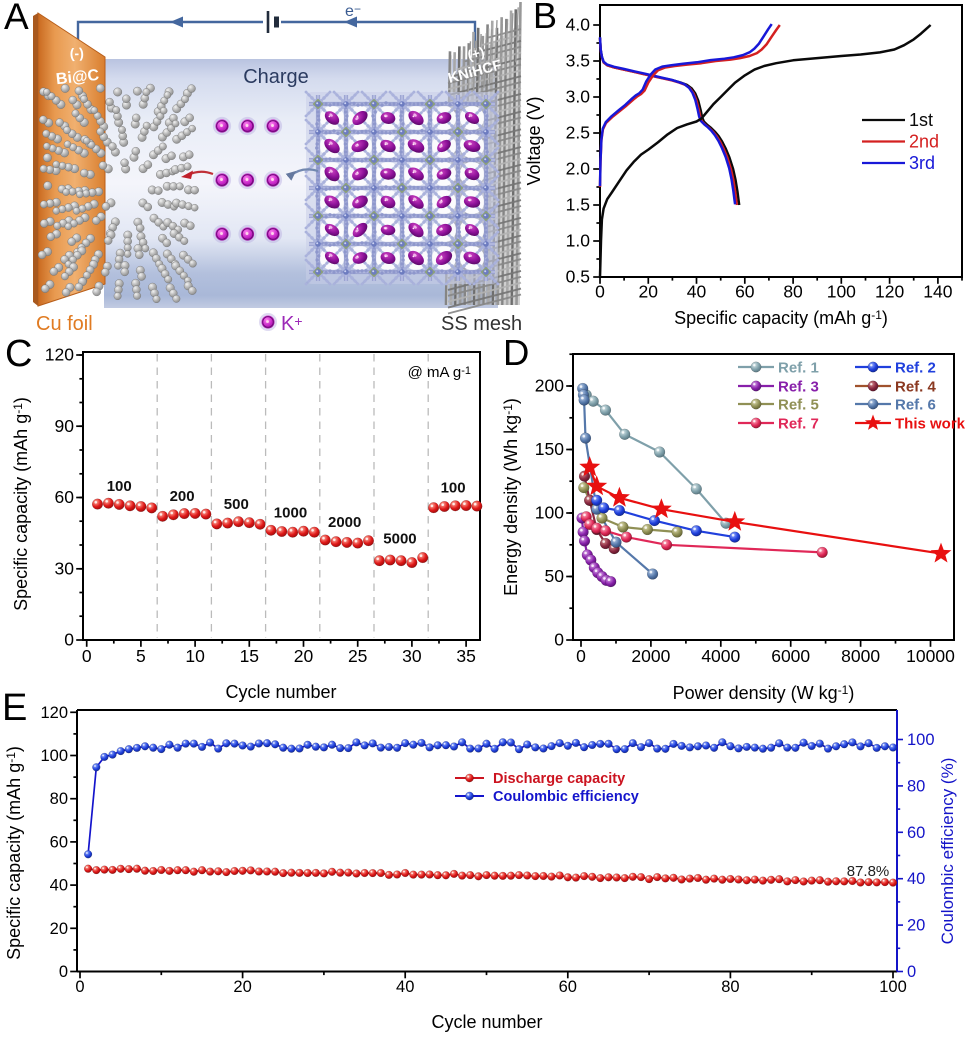 This screenshot has height=1037, width=969. Describe the element at coordinates (439, 372) in the screenshot. I see `svg-text: @ mA g-1` at that location.